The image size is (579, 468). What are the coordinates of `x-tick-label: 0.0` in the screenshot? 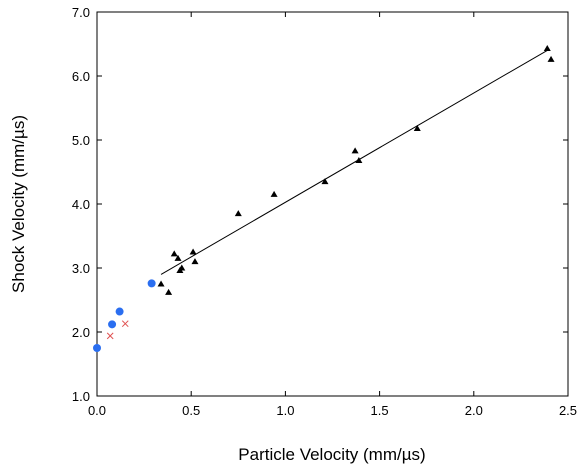 It's located at (97, 410).